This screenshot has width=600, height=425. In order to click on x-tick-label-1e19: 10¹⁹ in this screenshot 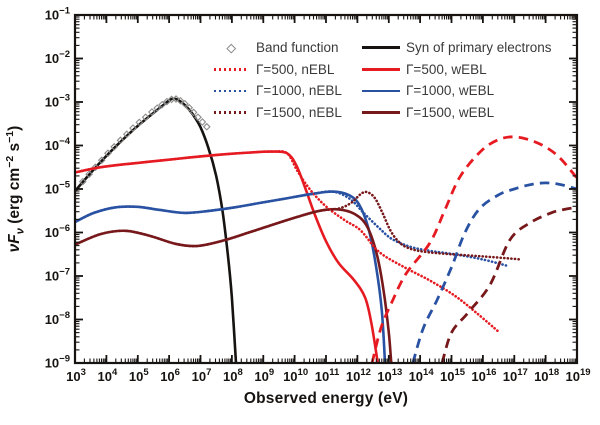, I will do `click(577, 375)`.